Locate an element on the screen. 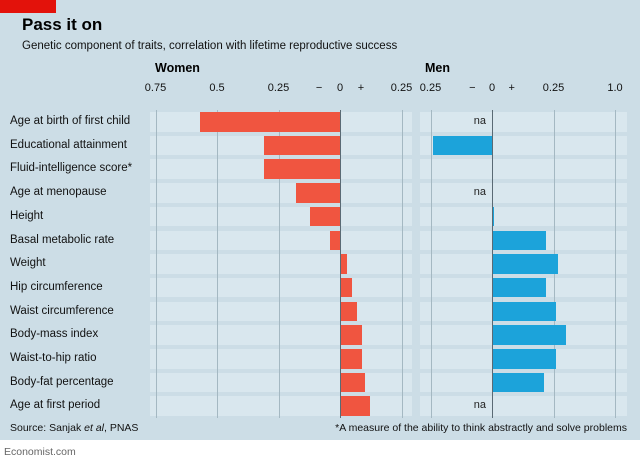  axis-tick-women: 0.75 is located at coordinates (155, 88).